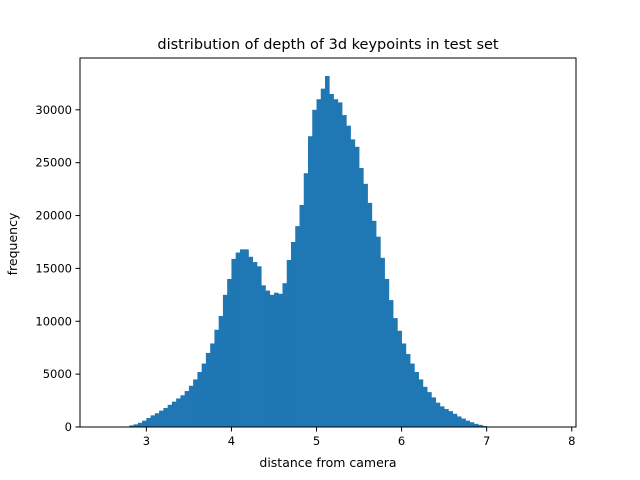  What do you see at coordinates (146, 441) in the screenshot?
I see `x-tick-label: 3` at bounding box center [146, 441].